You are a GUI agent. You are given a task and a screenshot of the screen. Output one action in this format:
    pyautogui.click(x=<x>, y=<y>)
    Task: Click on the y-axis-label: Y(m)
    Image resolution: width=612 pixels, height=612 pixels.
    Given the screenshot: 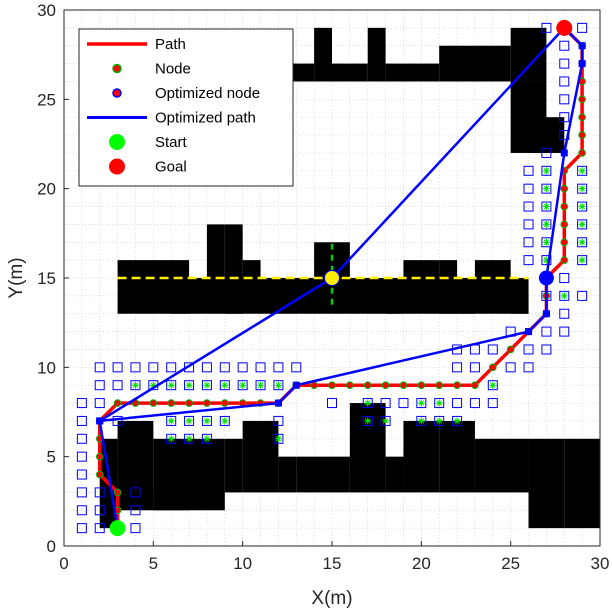 What is the action you would take?
    pyautogui.click(x=16, y=277)
    